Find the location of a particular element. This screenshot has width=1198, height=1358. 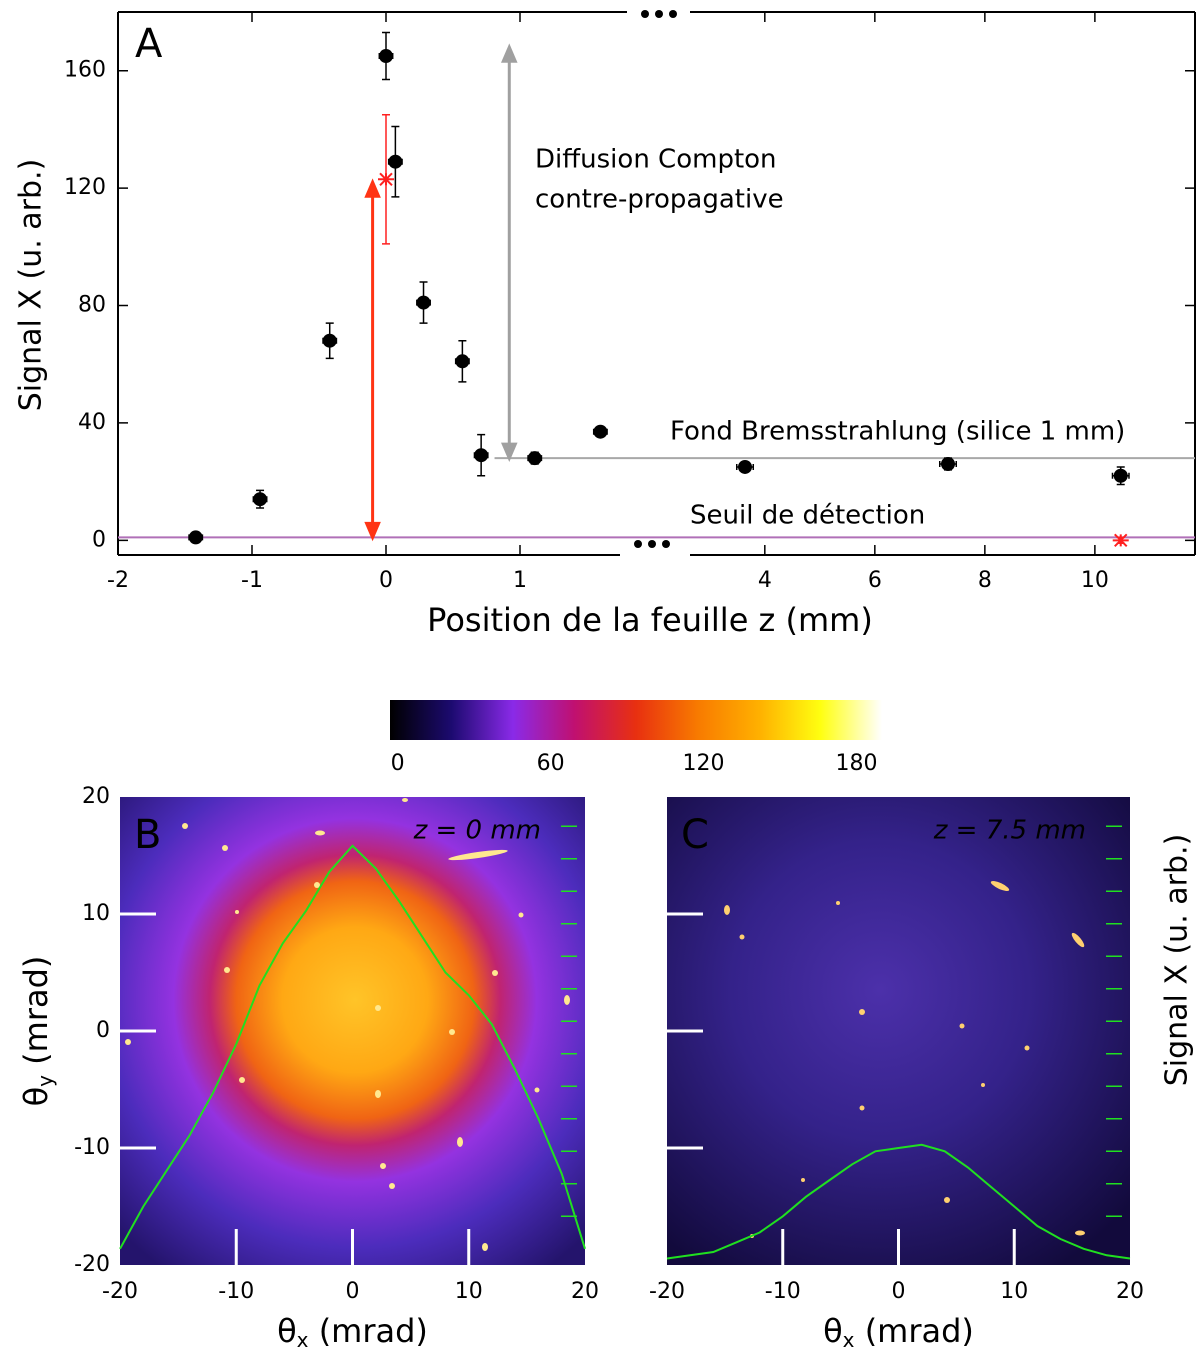

colorbar-tick-label: 180 is located at coordinates (857, 763).